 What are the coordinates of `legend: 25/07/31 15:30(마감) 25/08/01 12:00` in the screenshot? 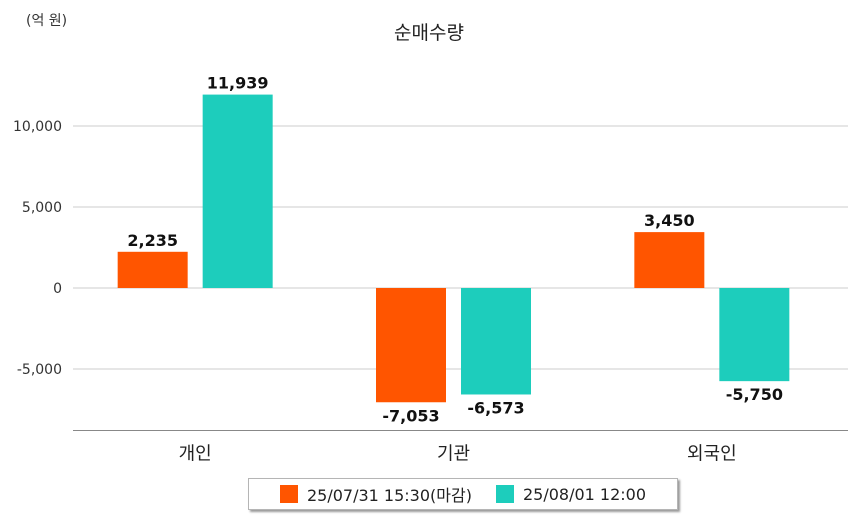 It's located at (463, 494).